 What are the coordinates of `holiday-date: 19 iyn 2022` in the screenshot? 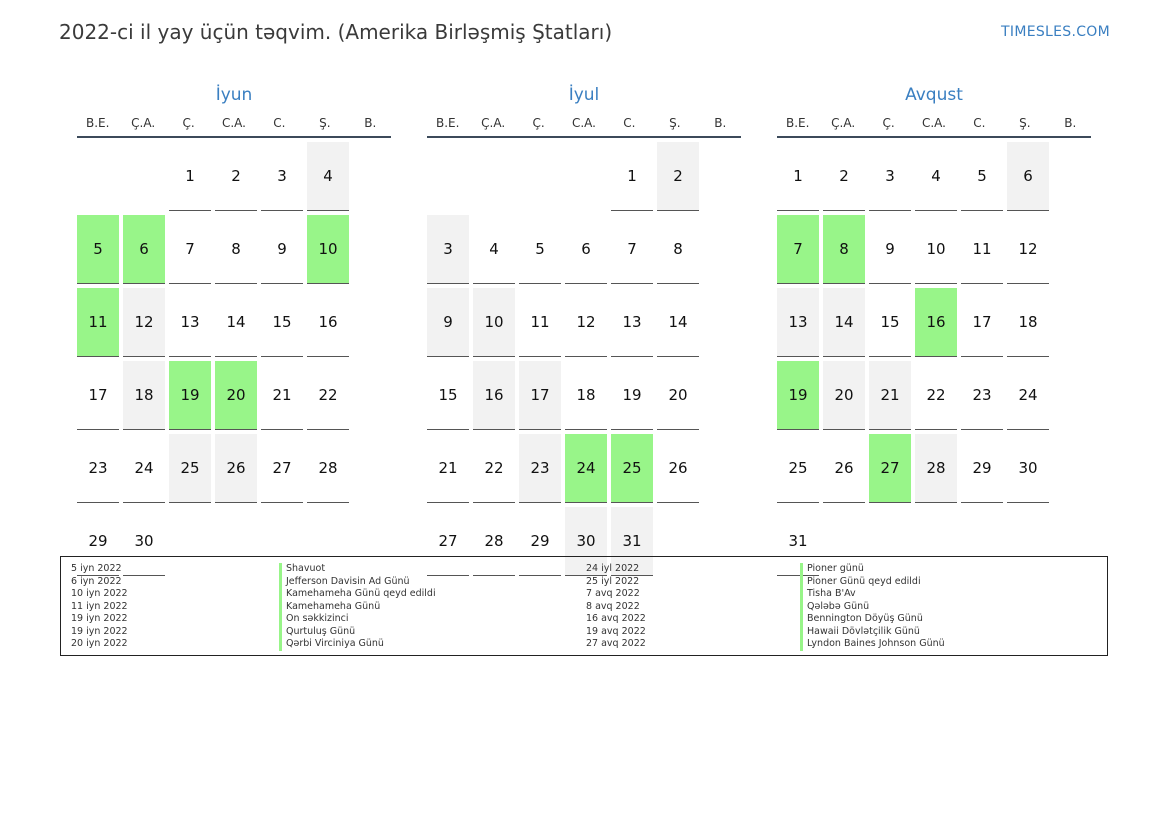 It's located at (99, 631).